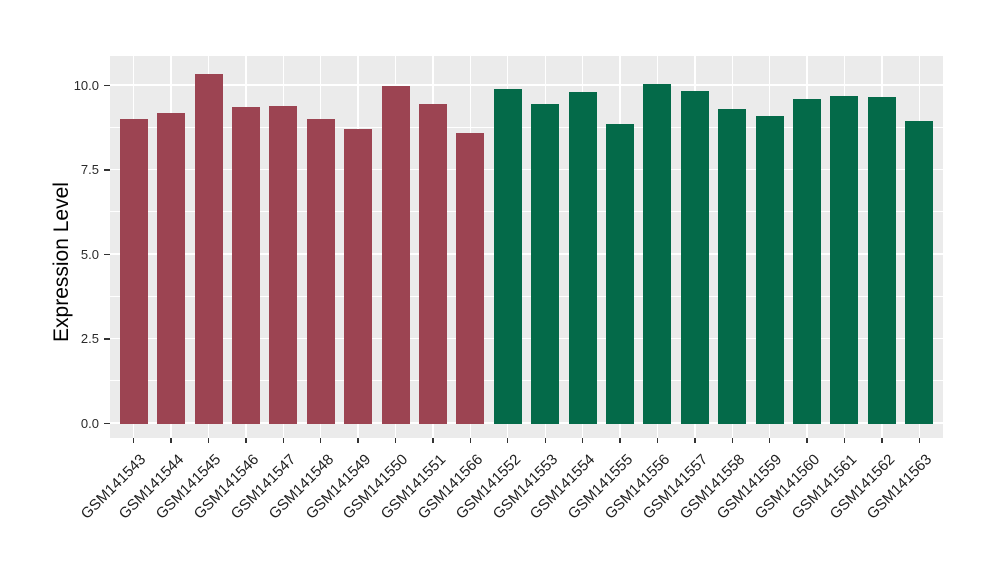 The height and width of the screenshot is (580, 1000). What do you see at coordinates (89, 423) in the screenshot?
I see `y-tick-label: 0.0` at bounding box center [89, 423].